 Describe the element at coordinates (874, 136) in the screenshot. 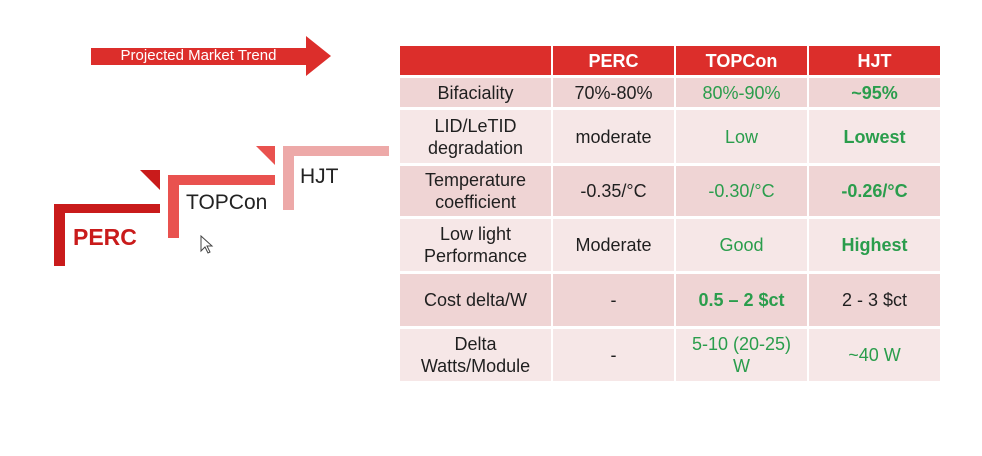

I see `hjt-cell: Lowest` at that location.